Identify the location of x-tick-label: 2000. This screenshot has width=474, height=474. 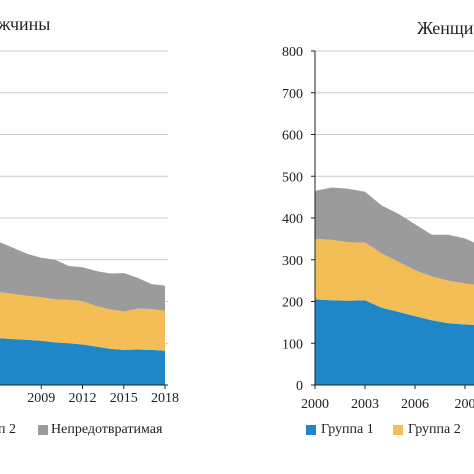
(315, 404).